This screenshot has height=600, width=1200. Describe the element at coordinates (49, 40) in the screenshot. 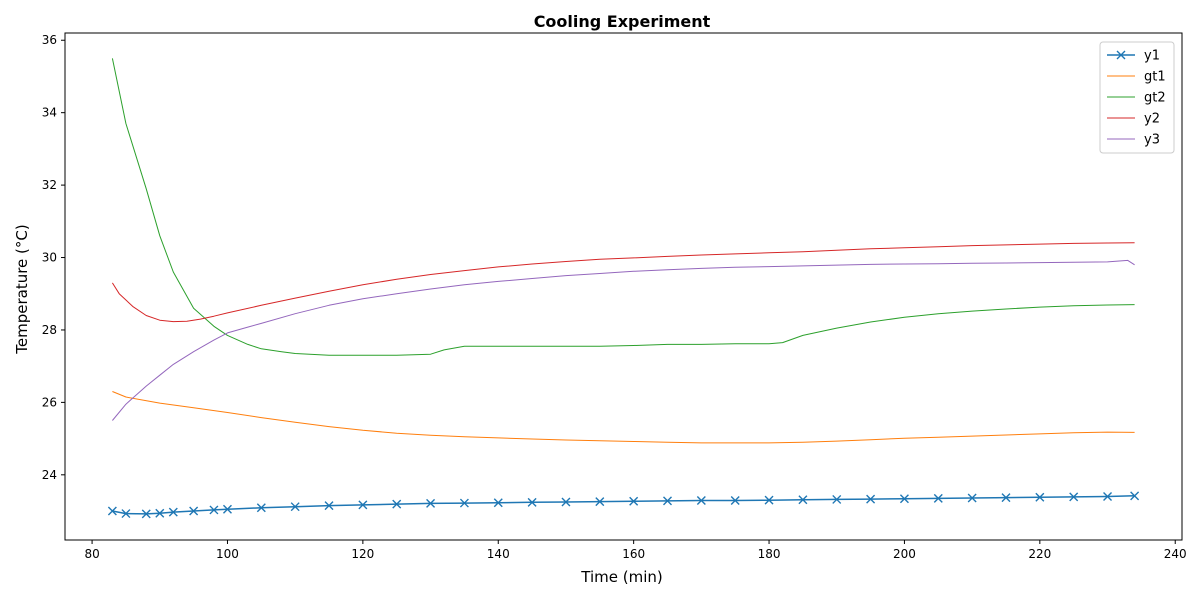

I see `y-tick-label: 36` at that location.